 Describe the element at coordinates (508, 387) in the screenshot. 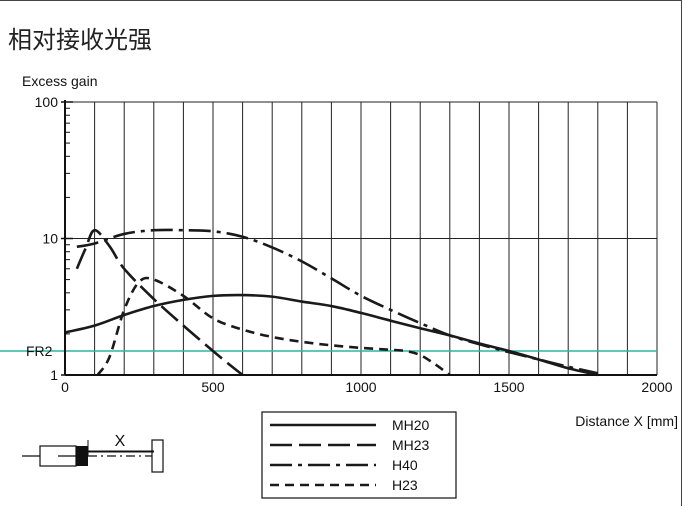

I see `x-tick-label: 1500` at that location.